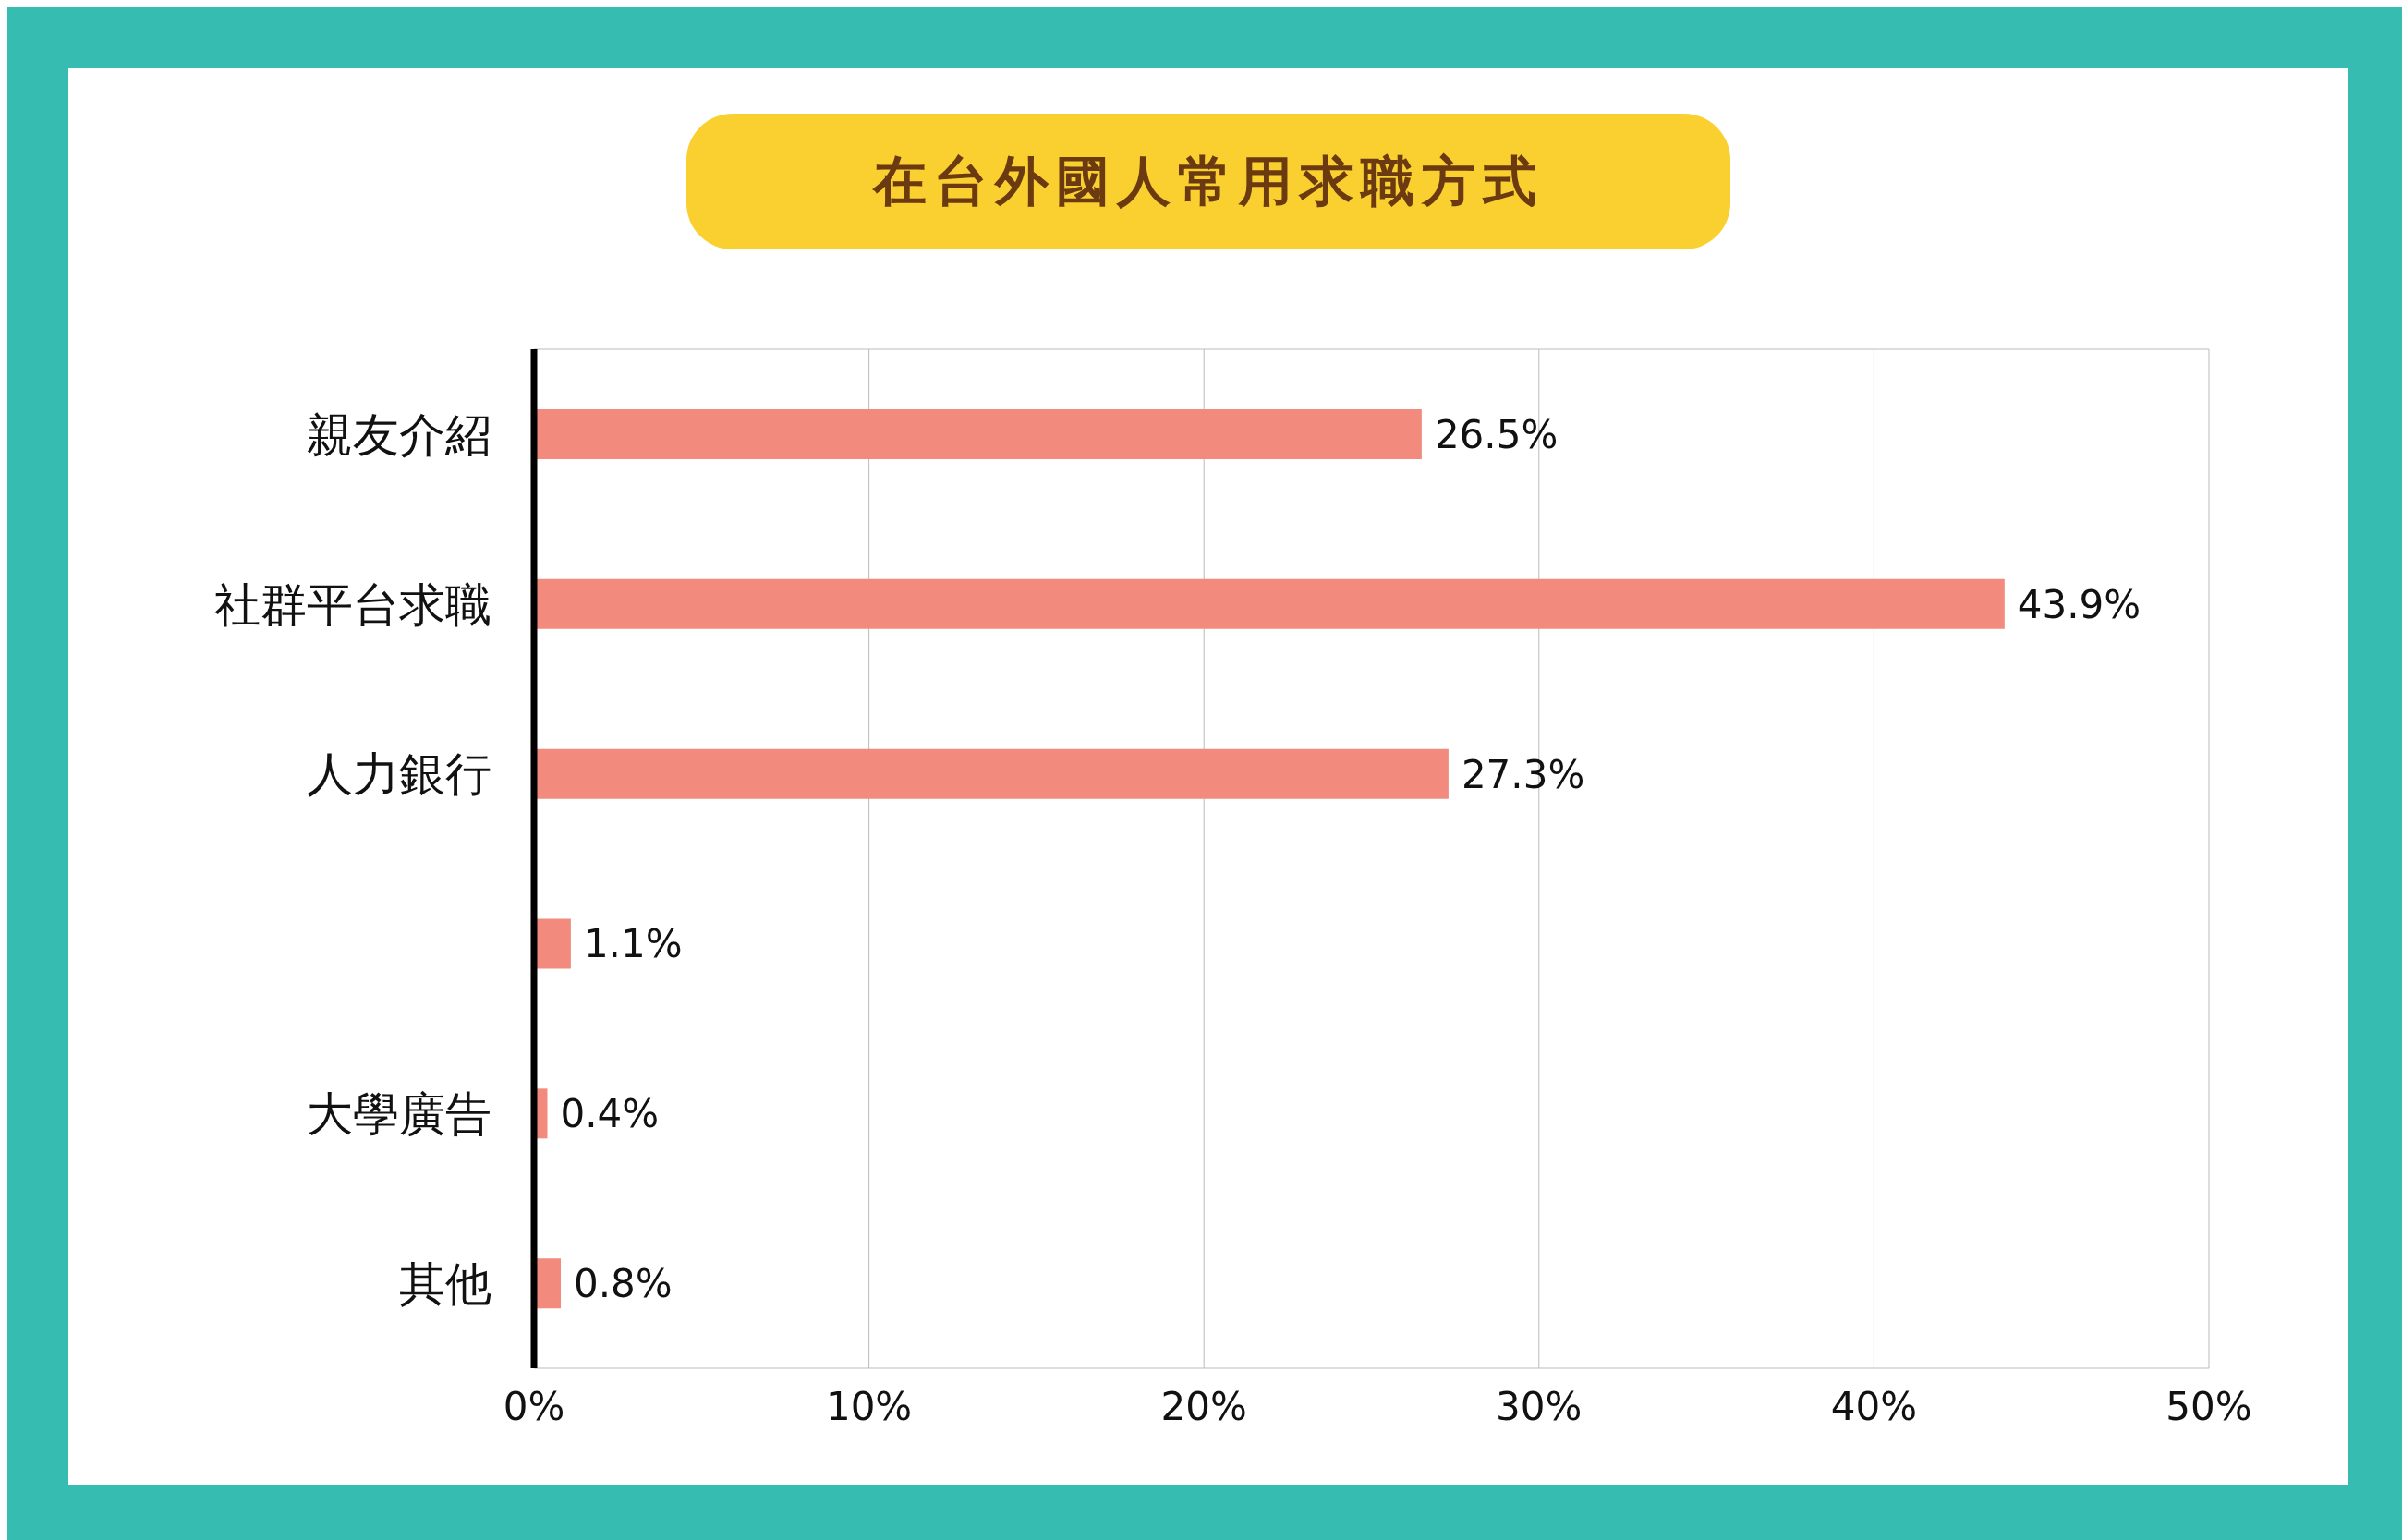 The width and height of the screenshot is (2402, 1540). What do you see at coordinates (534, 1406) in the screenshot?
I see `x-tick-label: 0%` at bounding box center [534, 1406].